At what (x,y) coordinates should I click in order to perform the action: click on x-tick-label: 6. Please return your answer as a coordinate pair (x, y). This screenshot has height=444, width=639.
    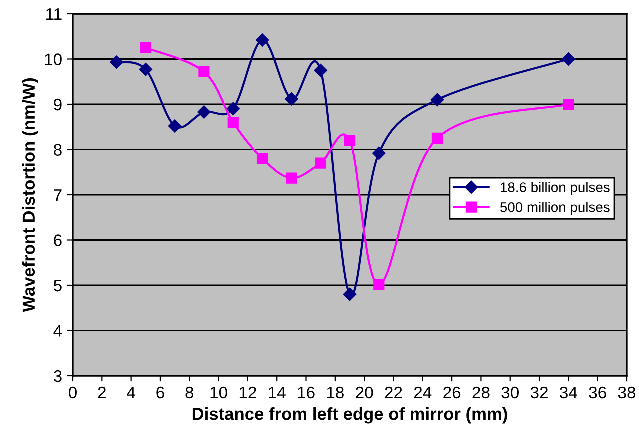
    Looking at the image, I should click on (160, 392).